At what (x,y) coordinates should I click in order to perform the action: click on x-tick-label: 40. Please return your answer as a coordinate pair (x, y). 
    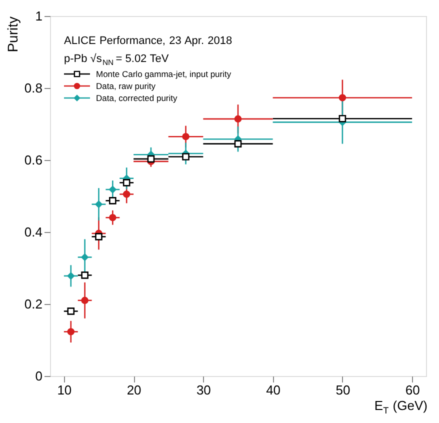
    Looking at the image, I should click on (273, 390).